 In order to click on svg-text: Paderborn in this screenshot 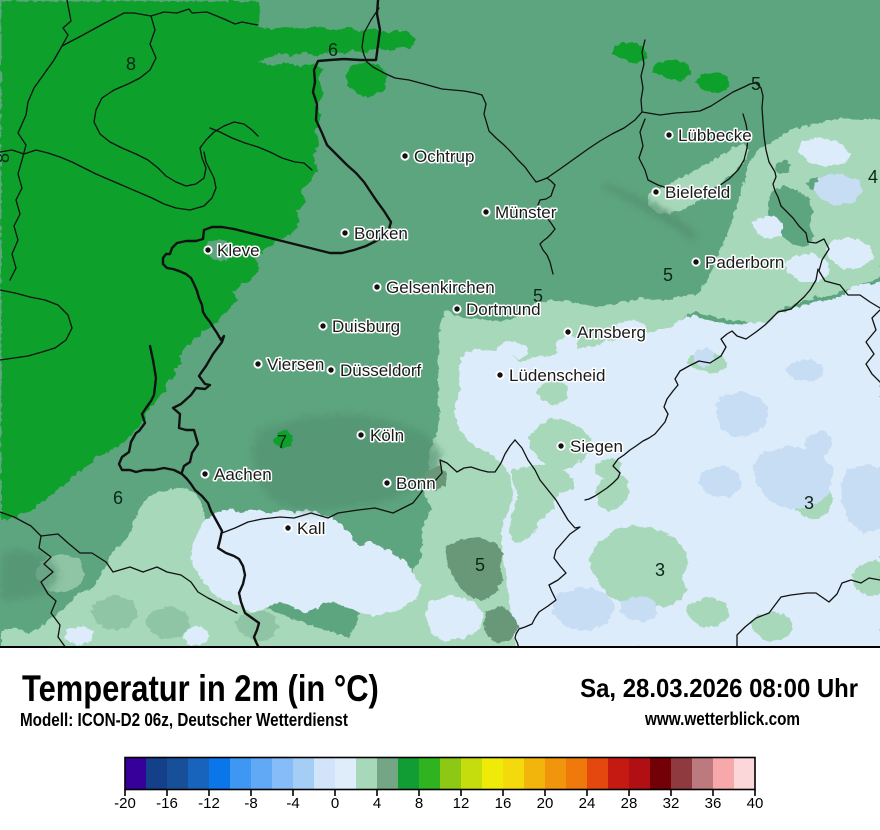, I will do `click(744, 262)`.